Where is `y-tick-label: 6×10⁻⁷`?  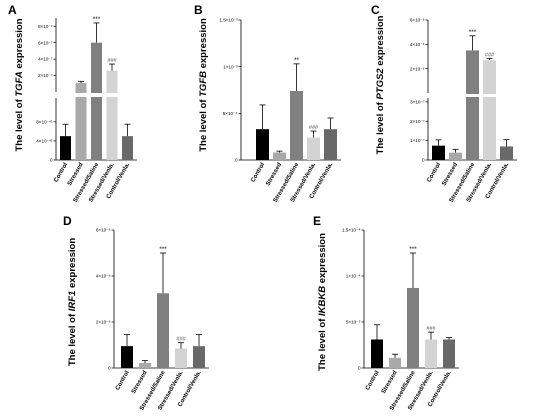 y-tick-label: 6×10⁻⁷ is located at coordinates (45, 42).